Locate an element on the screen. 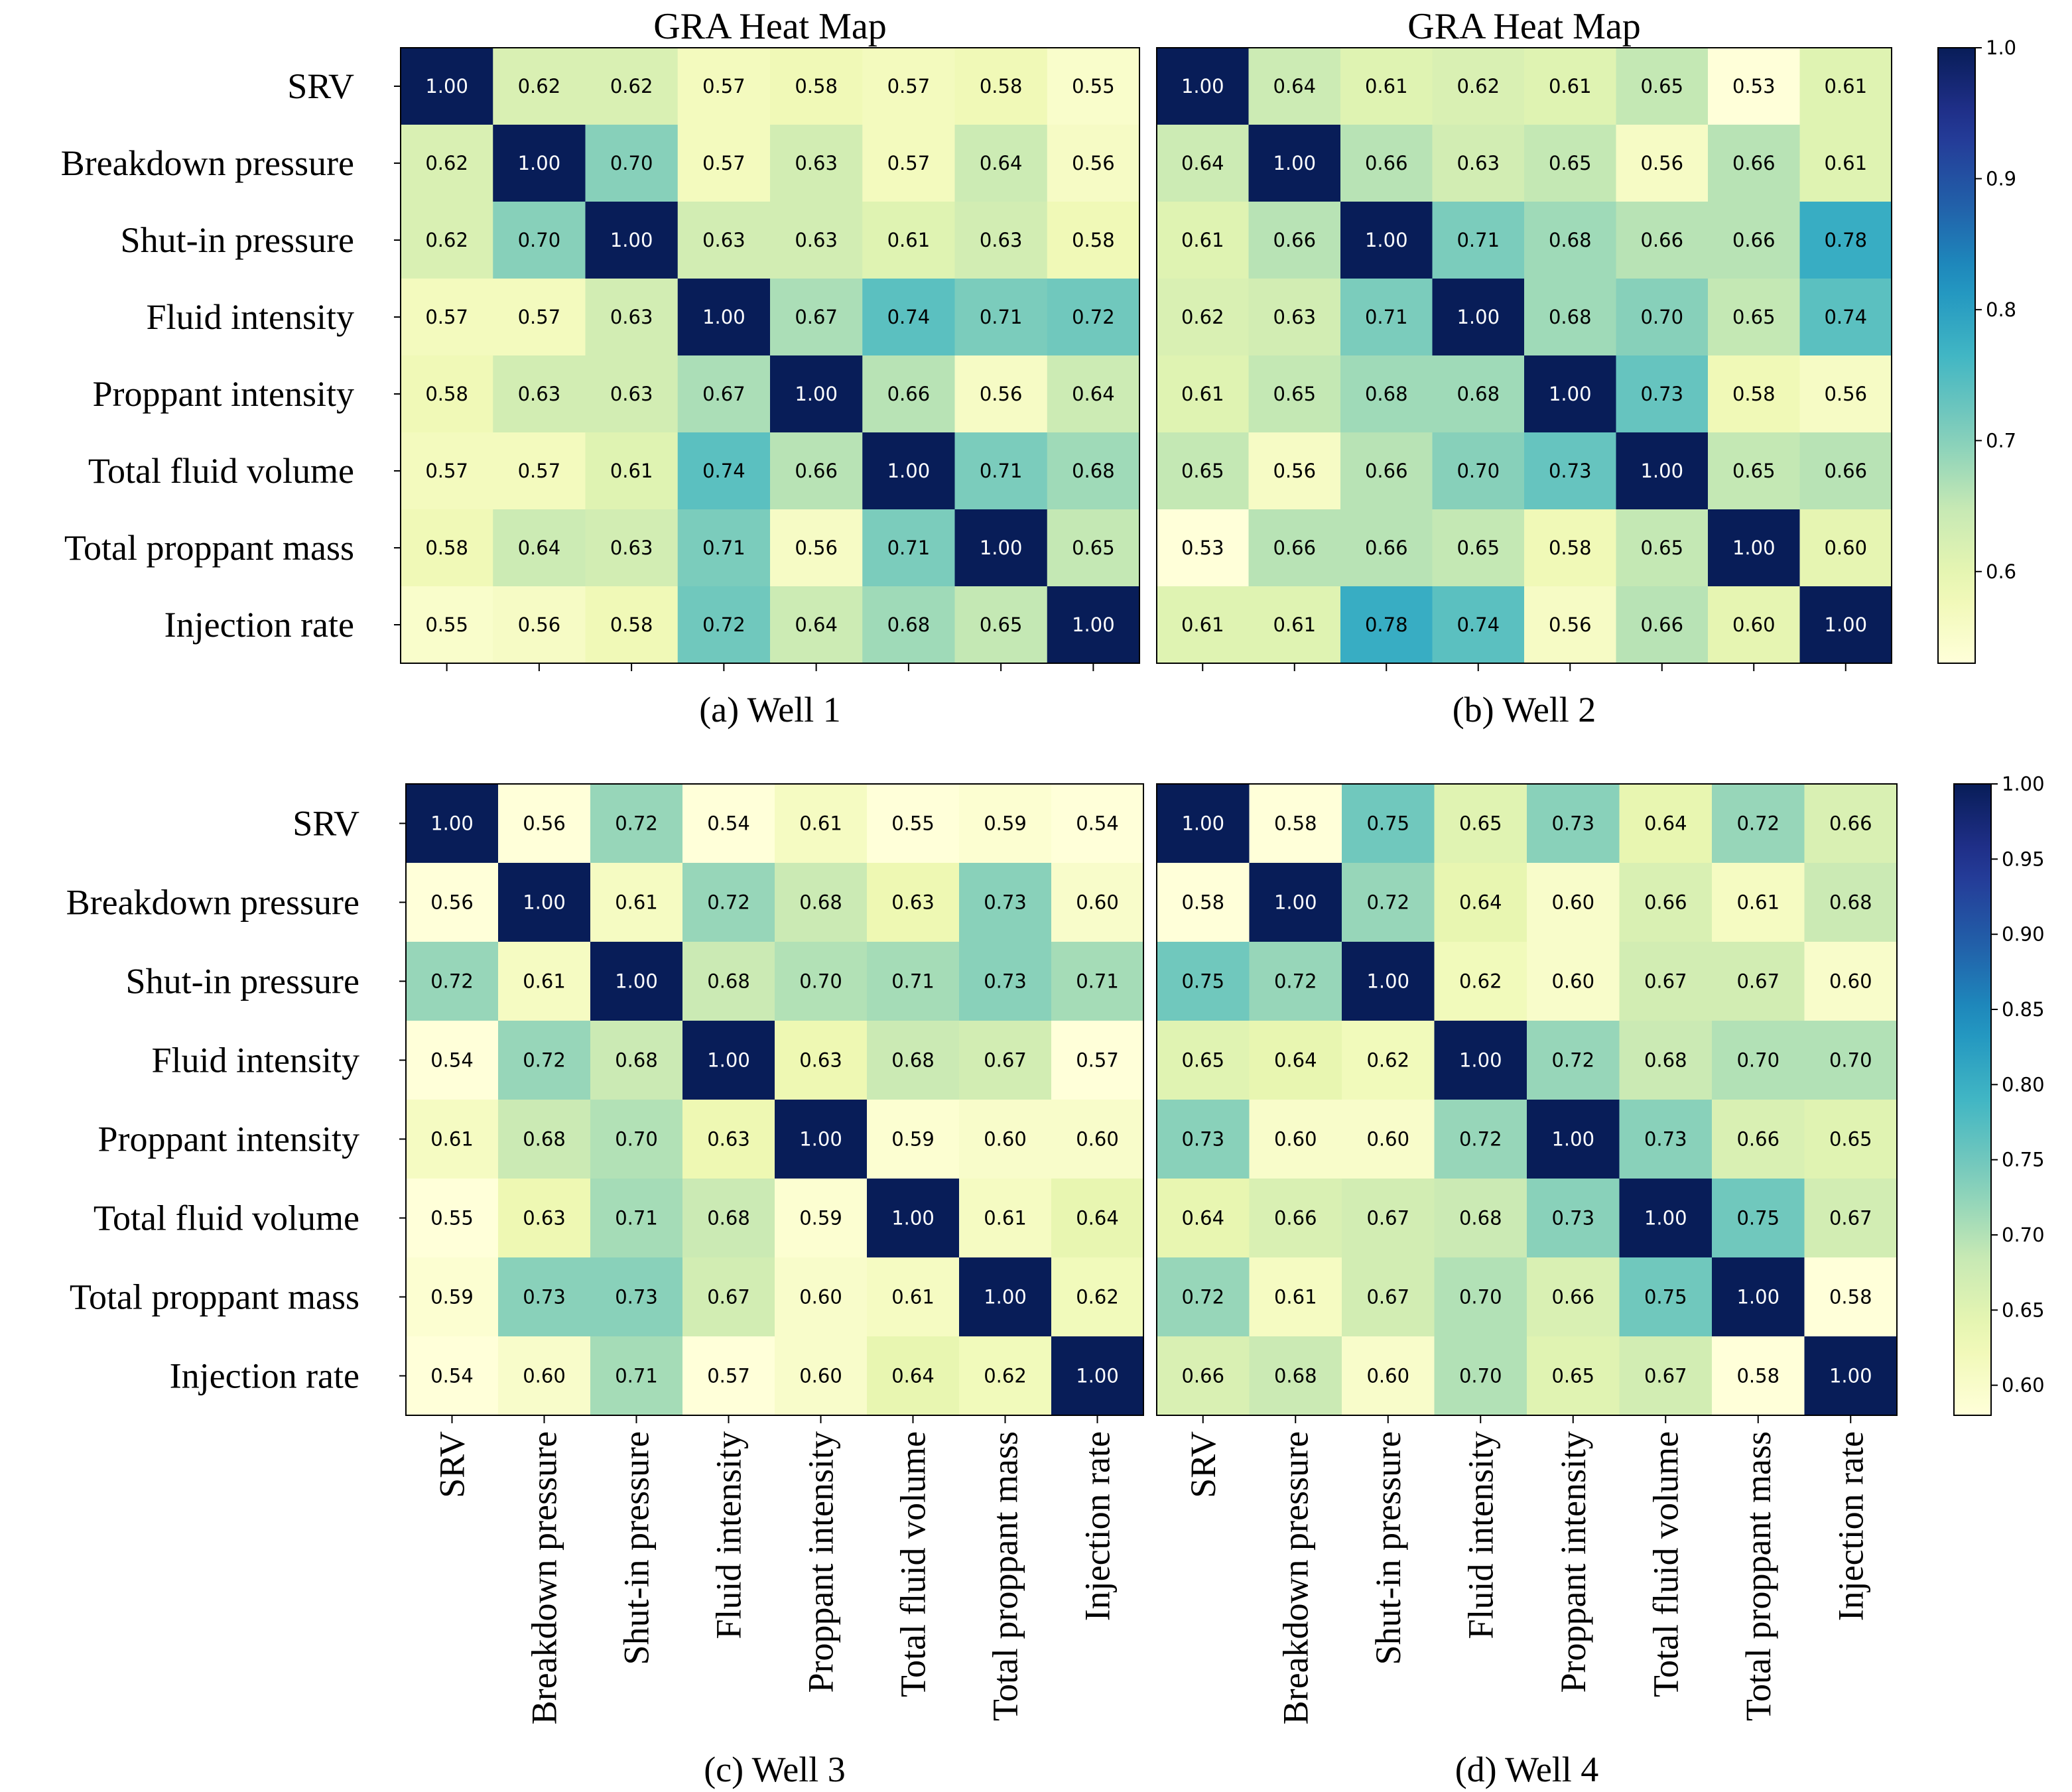  cell-value-label: 0.66 is located at coordinates (1573, 1297).